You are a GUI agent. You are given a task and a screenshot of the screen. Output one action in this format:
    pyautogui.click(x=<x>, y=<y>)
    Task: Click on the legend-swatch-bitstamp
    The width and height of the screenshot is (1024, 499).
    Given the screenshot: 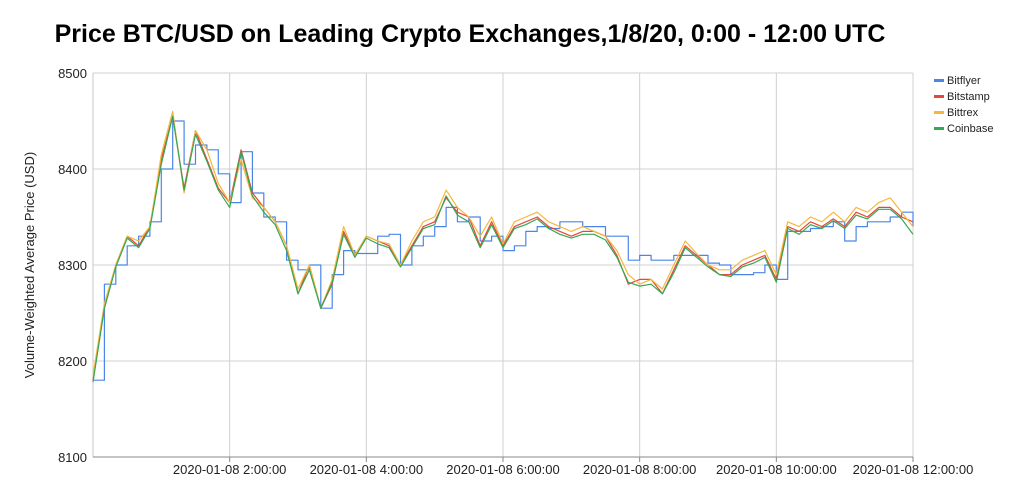 What is the action you would take?
    pyautogui.click(x=939, y=96)
    